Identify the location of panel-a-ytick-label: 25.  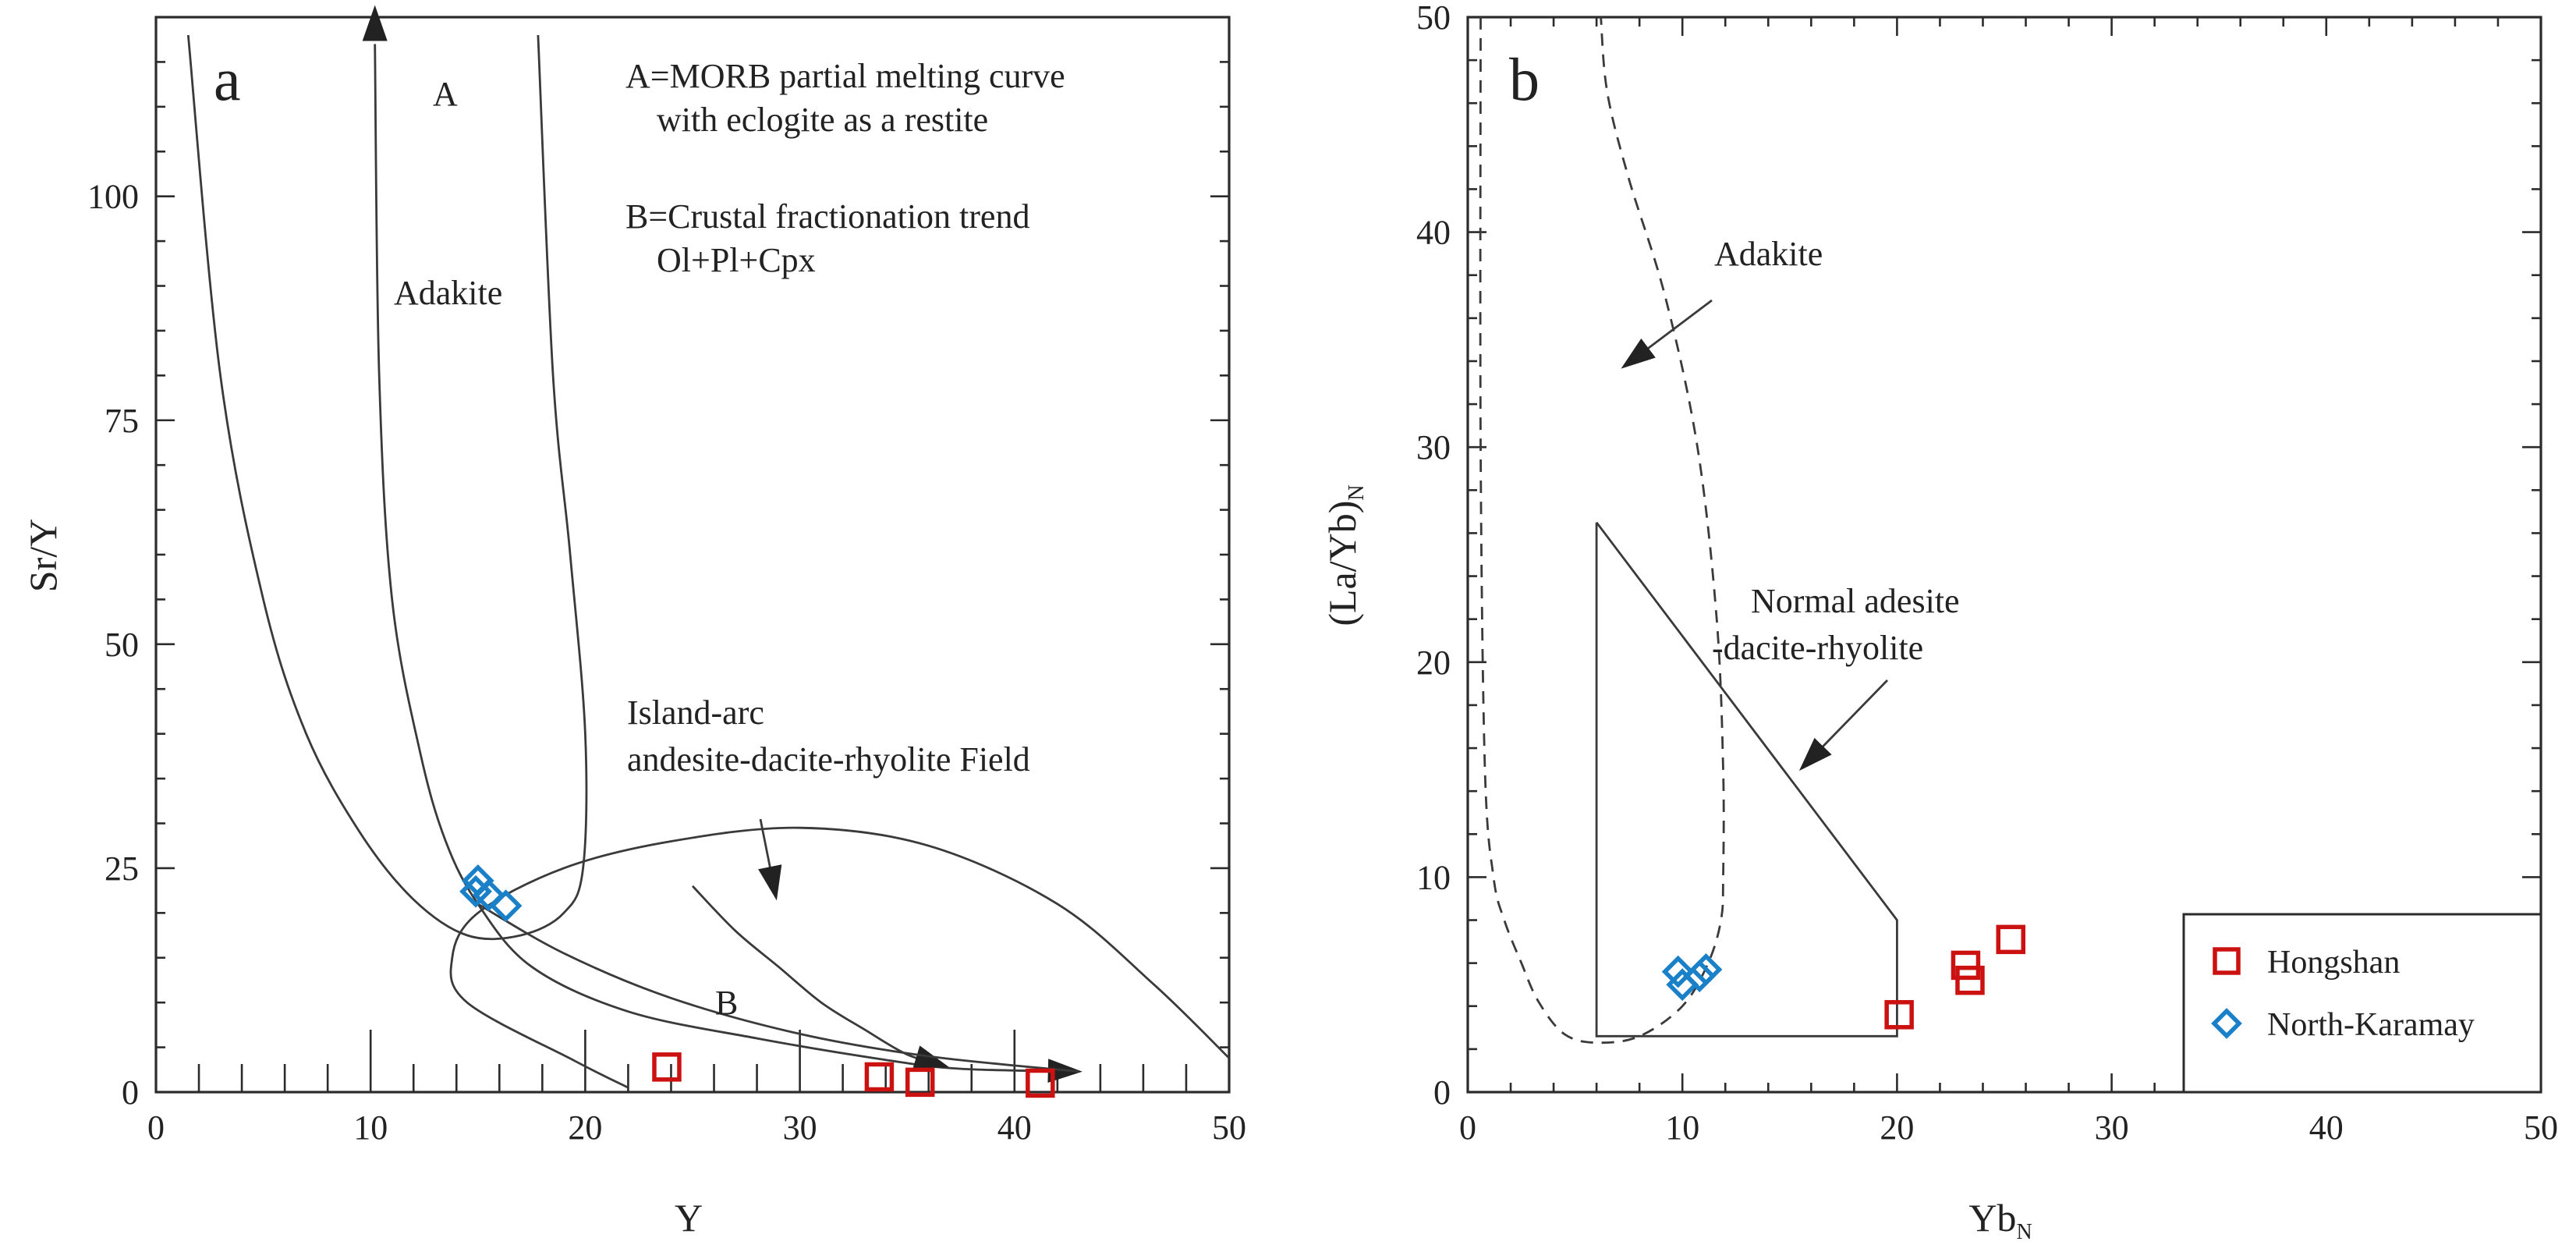
(122, 869).